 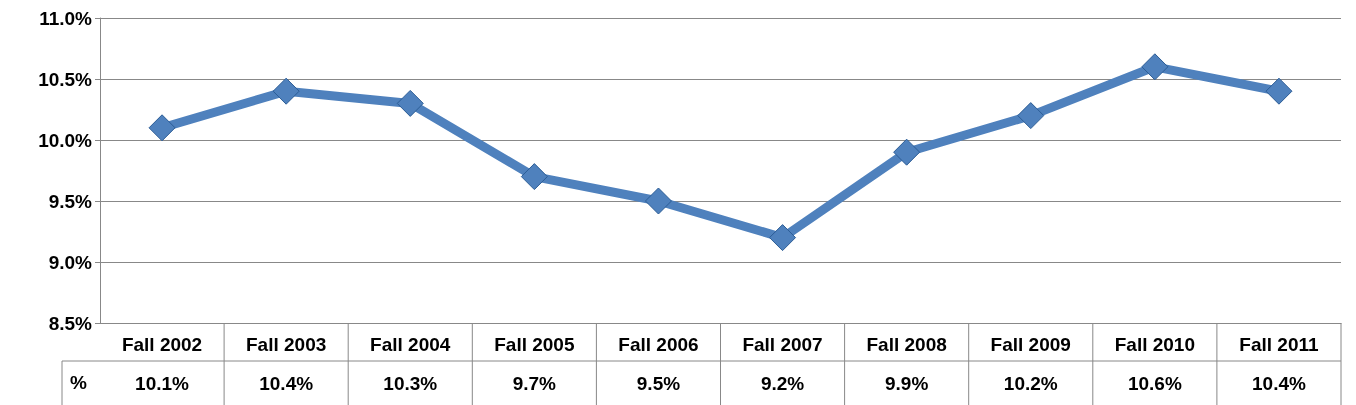 What do you see at coordinates (1030, 344) in the screenshot?
I see `x-tick-label: Fall 2009` at bounding box center [1030, 344].